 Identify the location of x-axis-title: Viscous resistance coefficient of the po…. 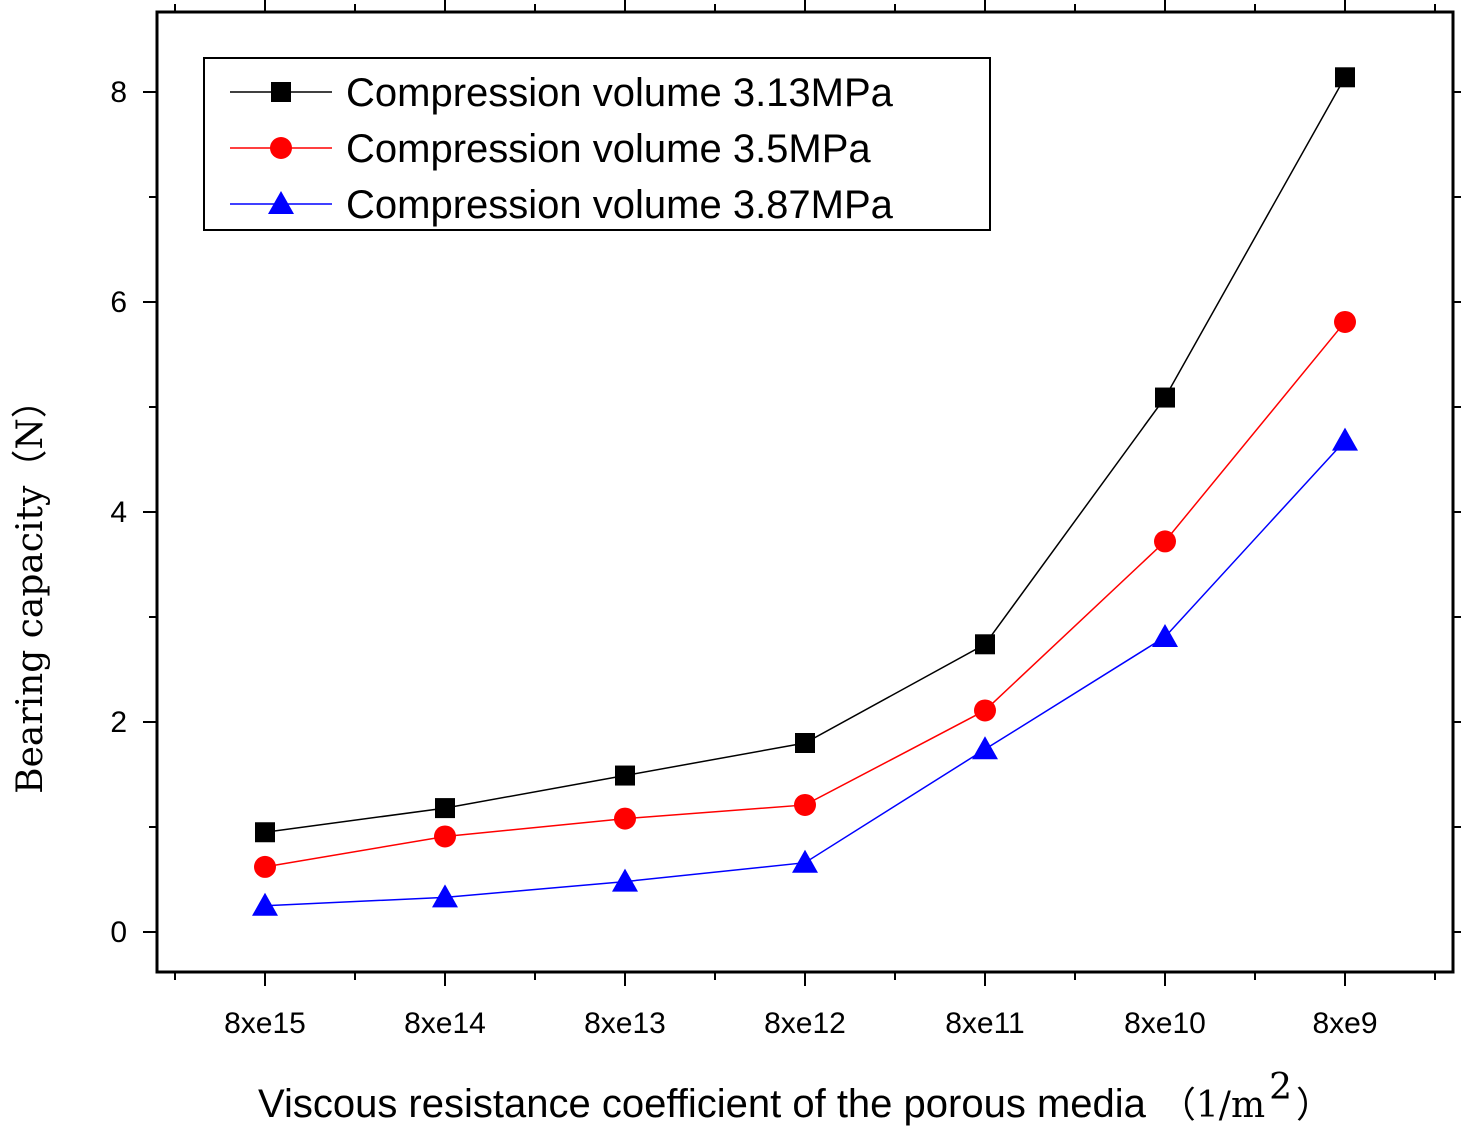
(795, 1096).